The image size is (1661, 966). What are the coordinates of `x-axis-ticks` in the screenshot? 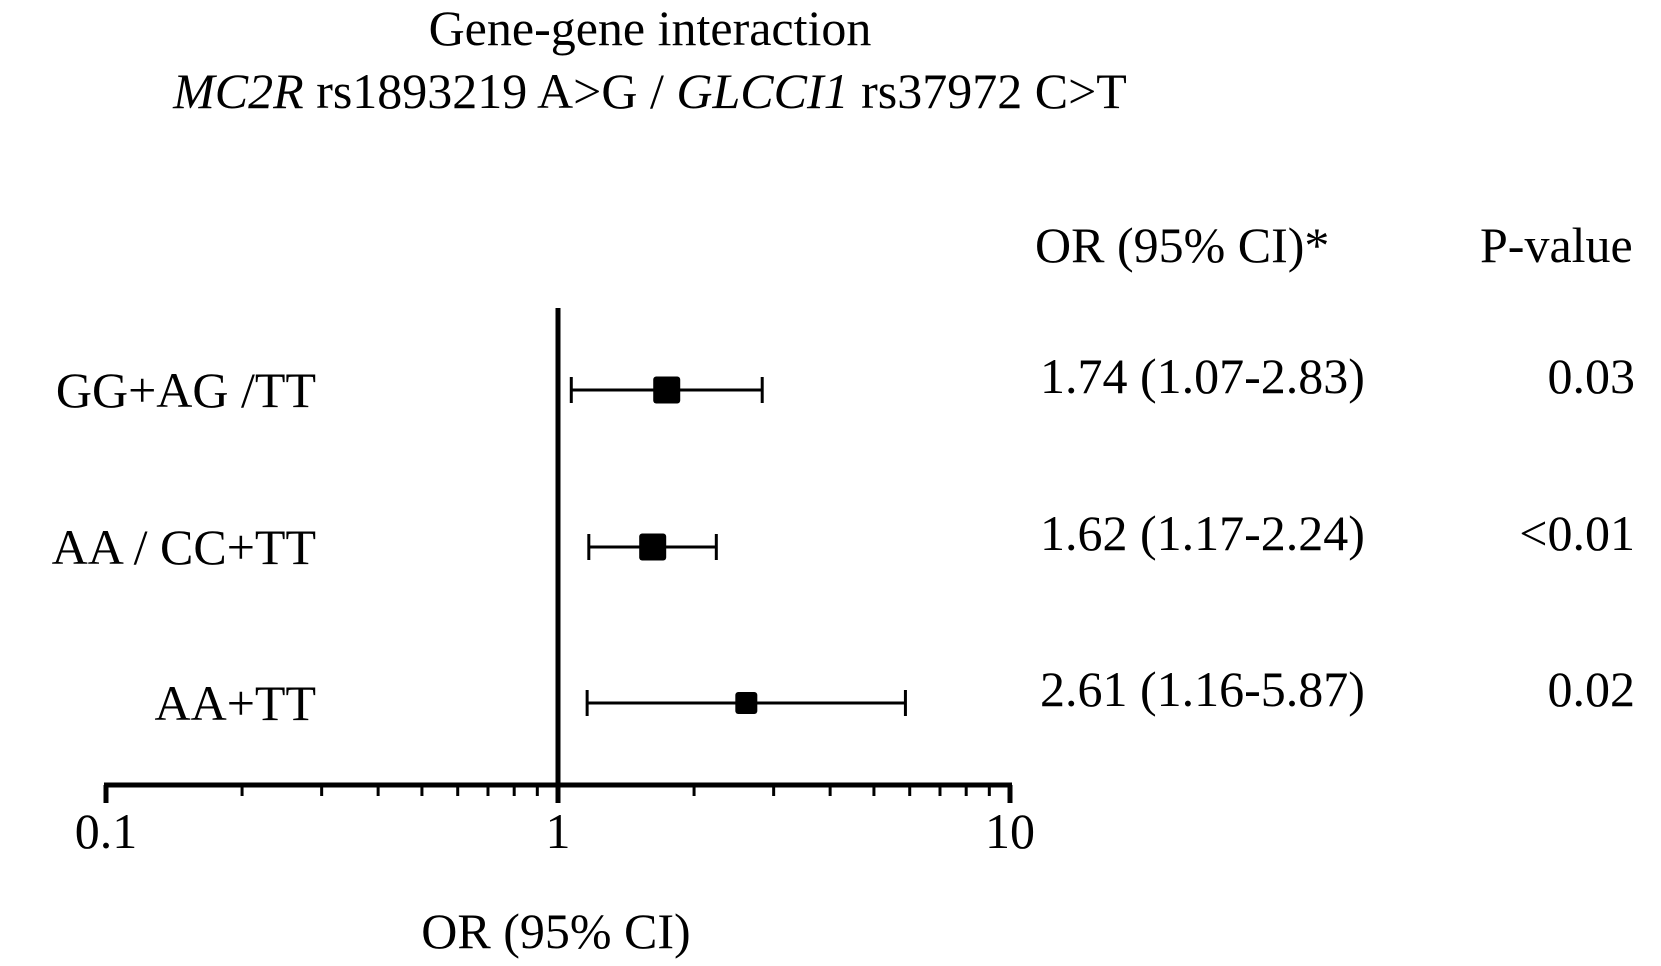 It's located at (558, 794).